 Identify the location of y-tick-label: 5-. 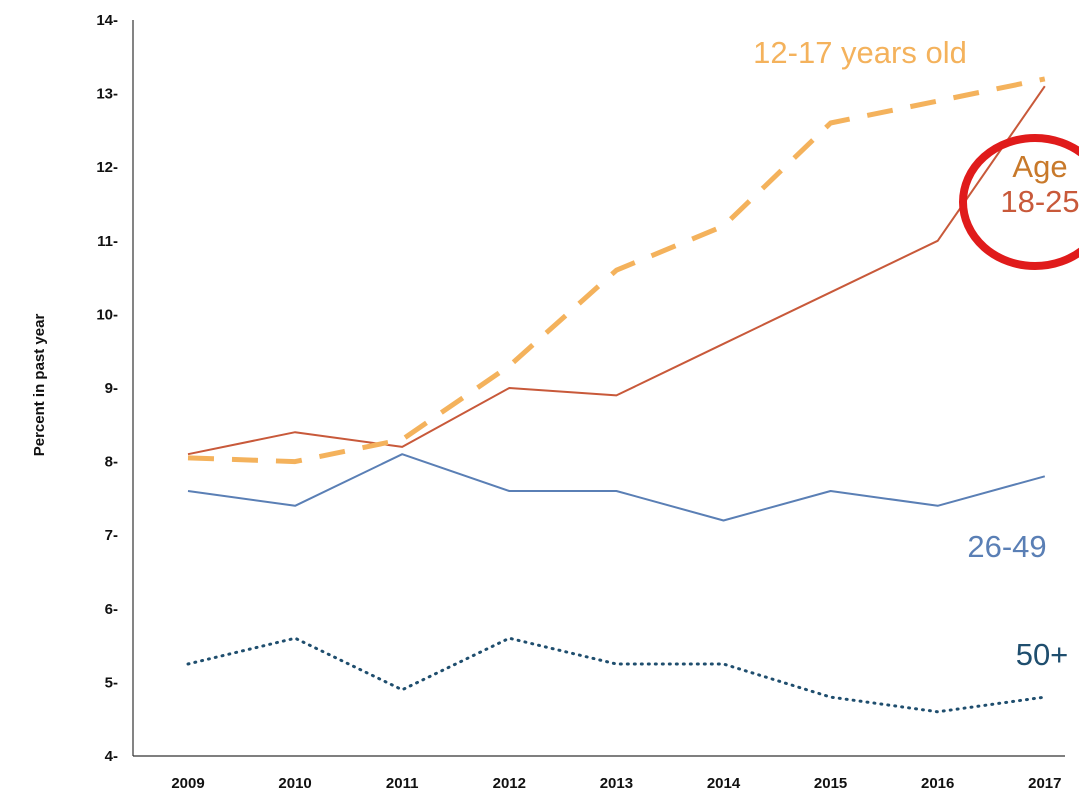
(111, 682).